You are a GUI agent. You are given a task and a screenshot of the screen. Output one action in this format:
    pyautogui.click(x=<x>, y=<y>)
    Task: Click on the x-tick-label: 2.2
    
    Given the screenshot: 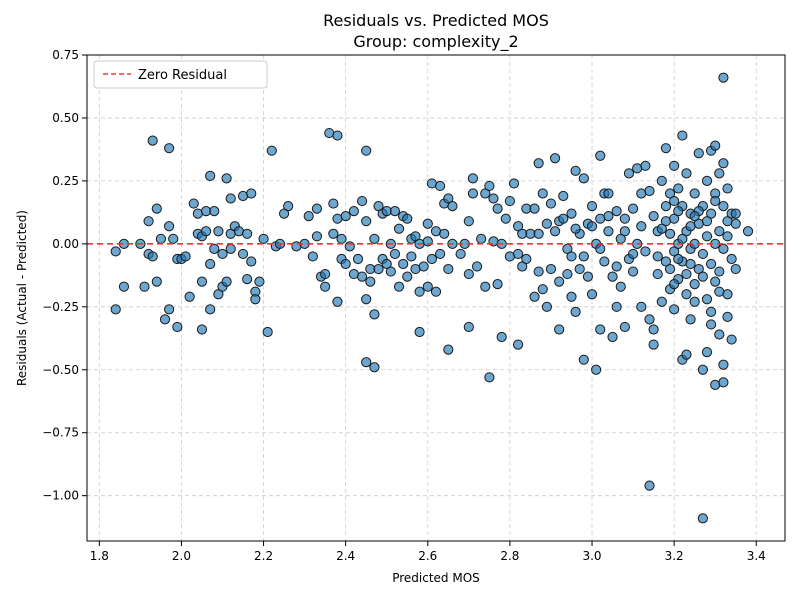 What is the action you would take?
    pyautogui.click(x=263, y=556)
    